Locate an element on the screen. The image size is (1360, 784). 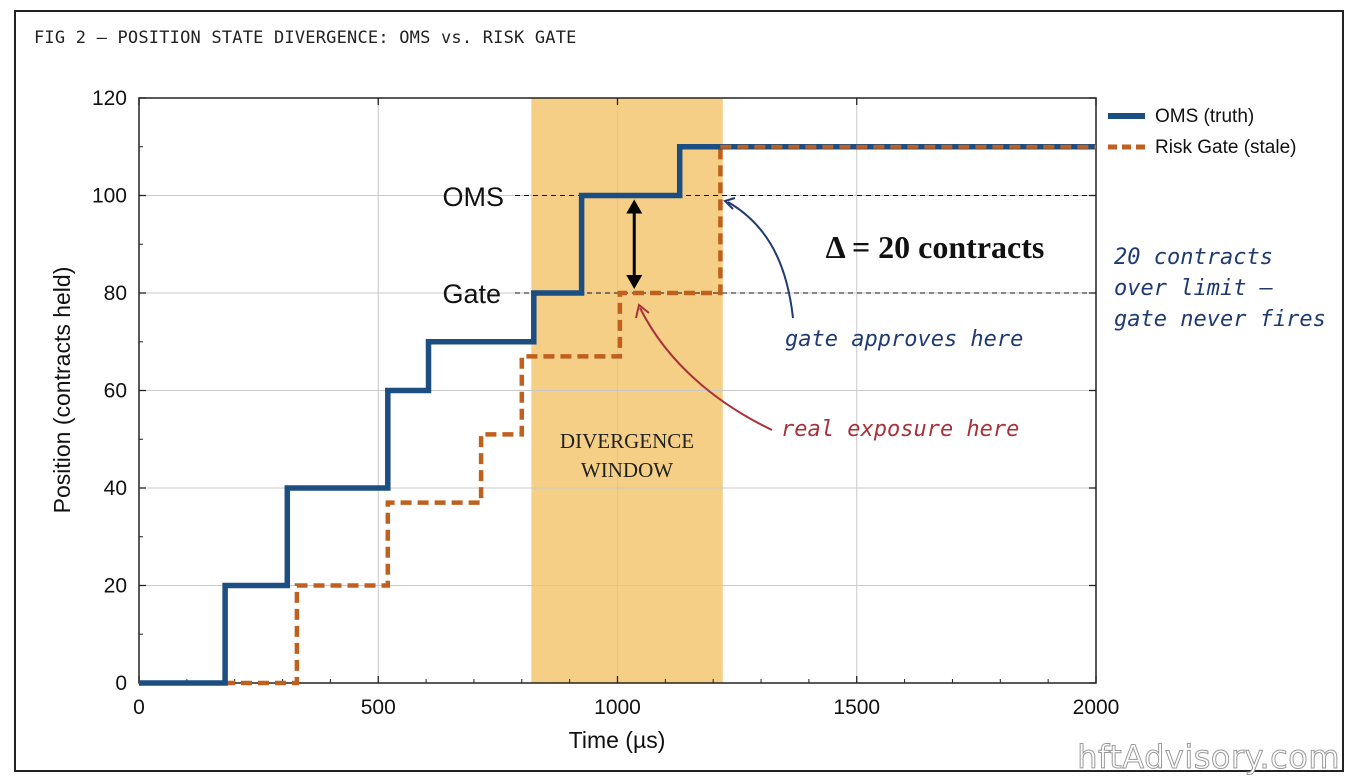
x-tick-label: 1500 is located at coordinates (856, 707).